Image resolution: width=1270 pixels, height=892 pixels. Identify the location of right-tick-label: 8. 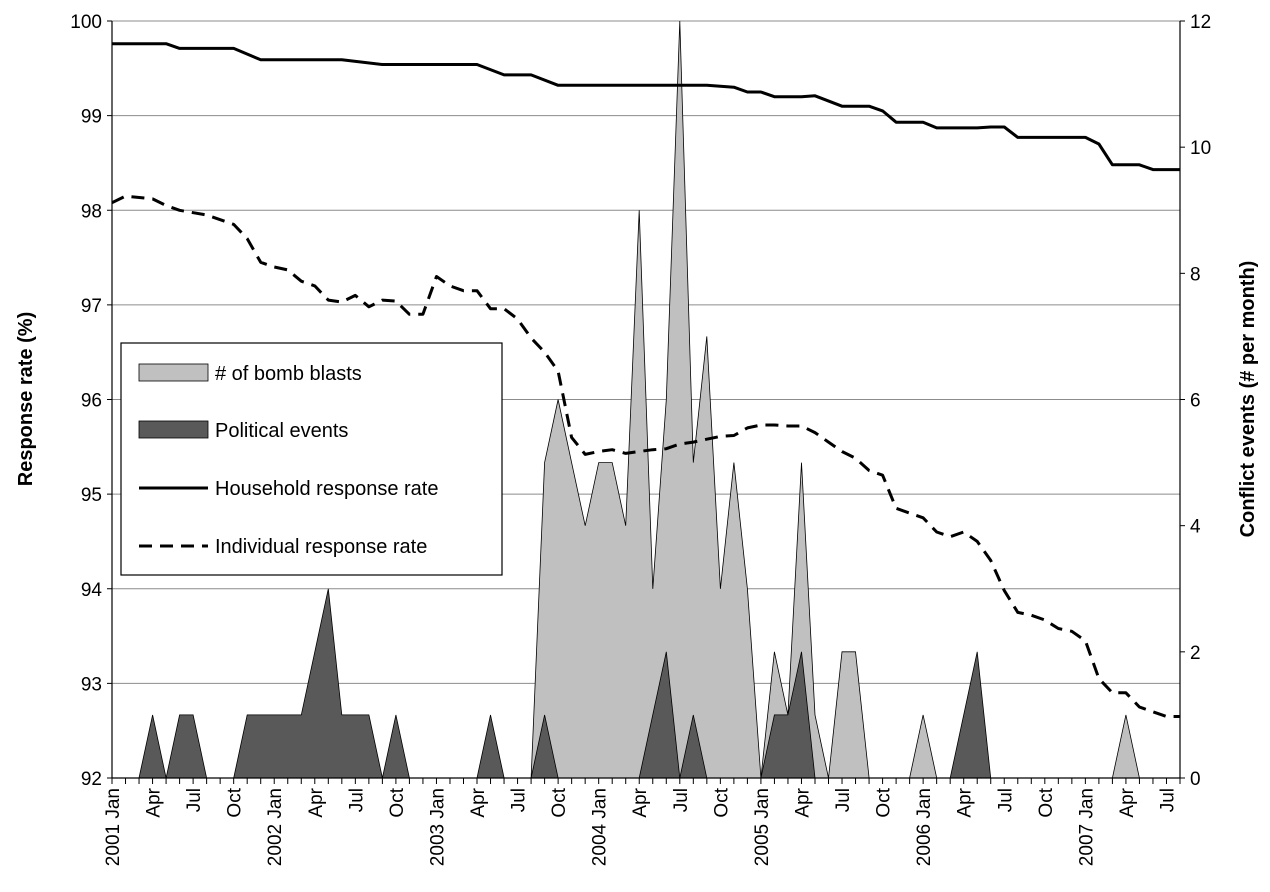
(1195, 274).